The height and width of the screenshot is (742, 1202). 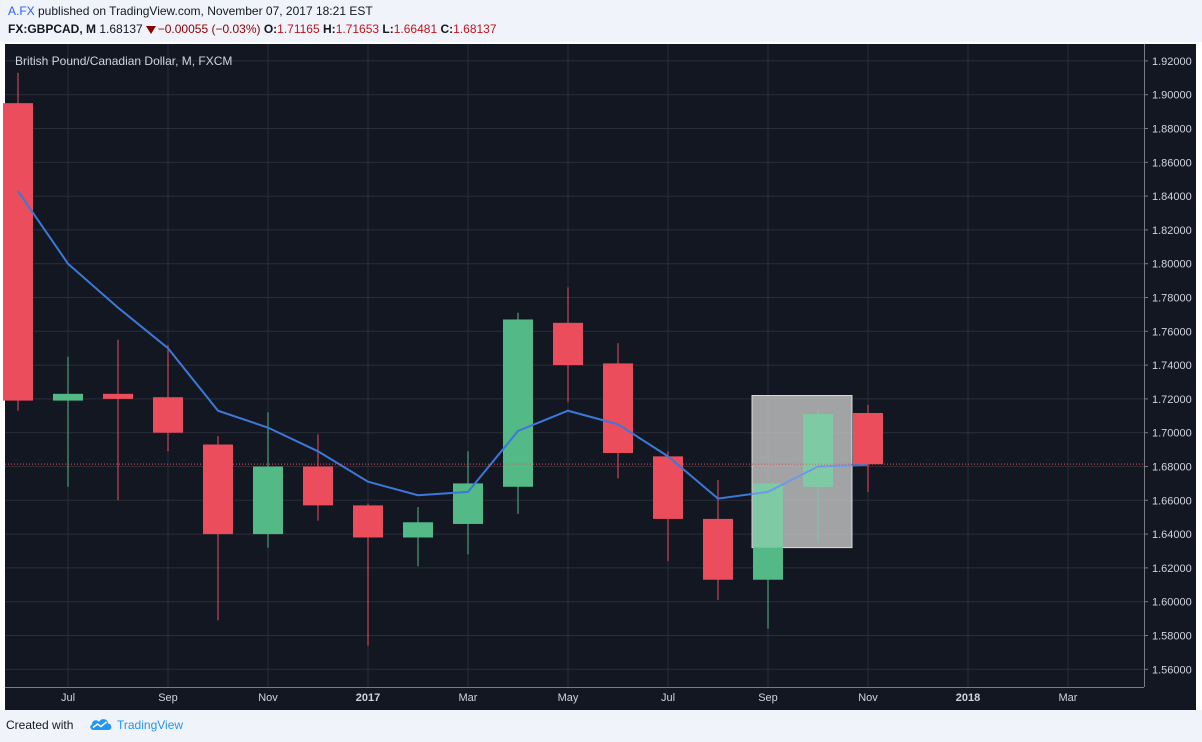 I want to click on y-tick-label: 1.82000, so click(x=1172, y=231).